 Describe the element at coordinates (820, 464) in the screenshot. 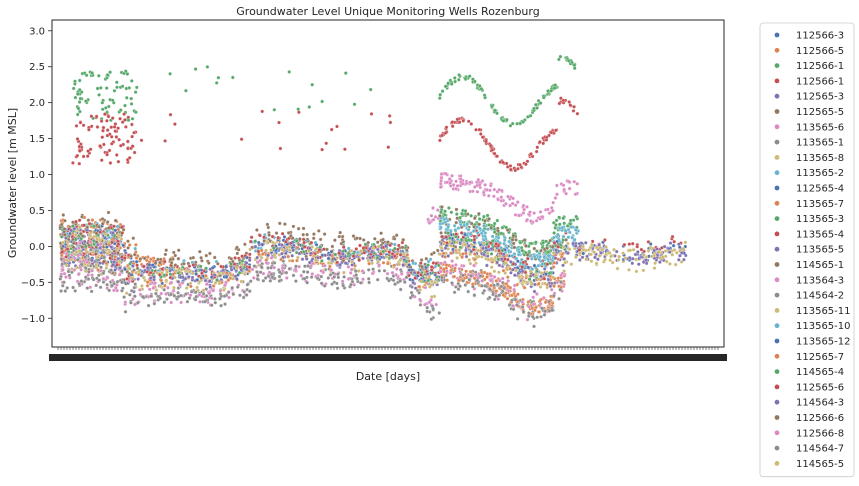

I see `legend-label: 114565-5` at that location.